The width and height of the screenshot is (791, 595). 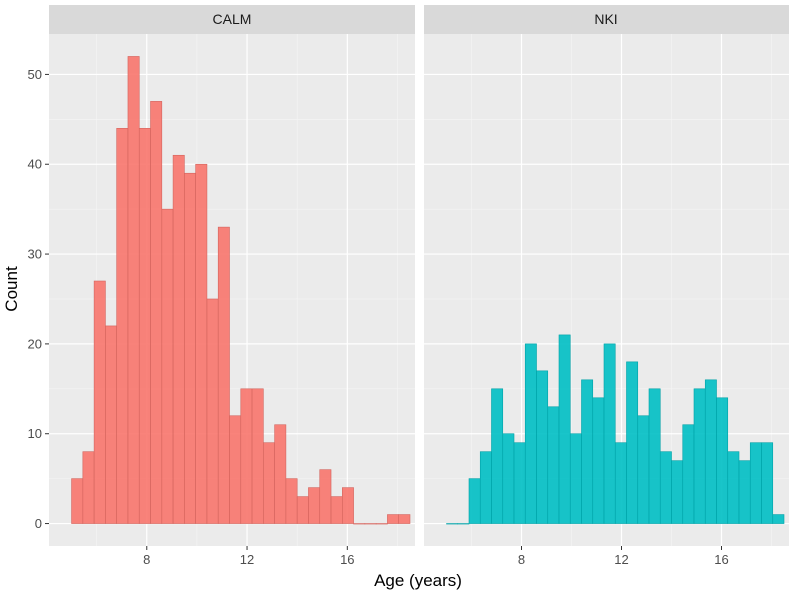 I want to click on y-tick-label: 30, so click(x=35, y=254).